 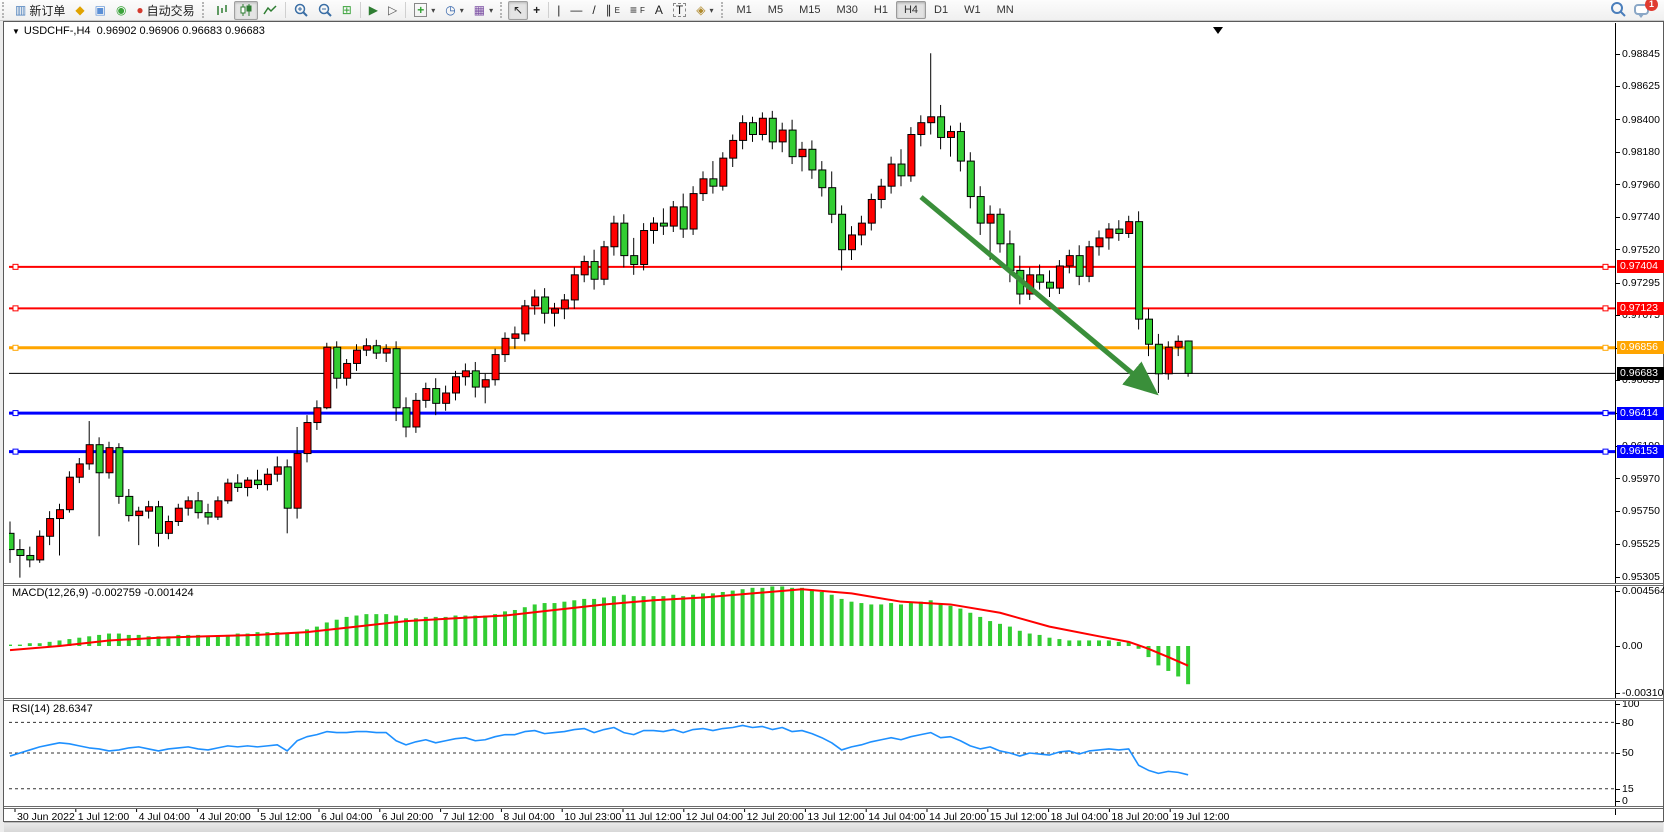 I want to click on text-button: A, so click(x=659, y=10).